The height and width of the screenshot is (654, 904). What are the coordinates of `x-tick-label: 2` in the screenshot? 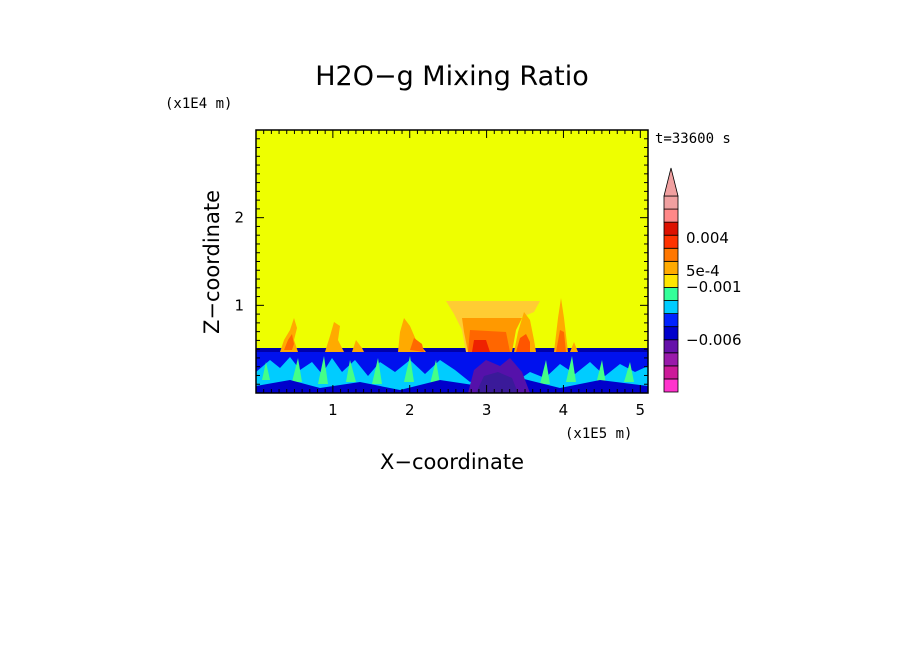 It's located at (410, 410).